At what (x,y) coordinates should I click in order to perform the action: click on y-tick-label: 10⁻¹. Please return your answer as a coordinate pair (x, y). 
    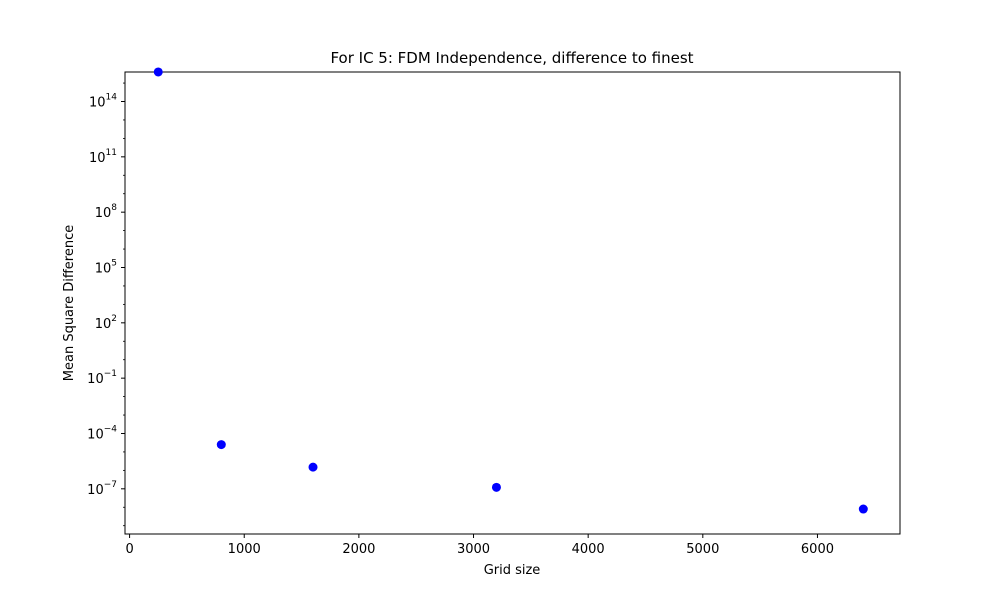
    Looking at the image, I should click on (102, 378).